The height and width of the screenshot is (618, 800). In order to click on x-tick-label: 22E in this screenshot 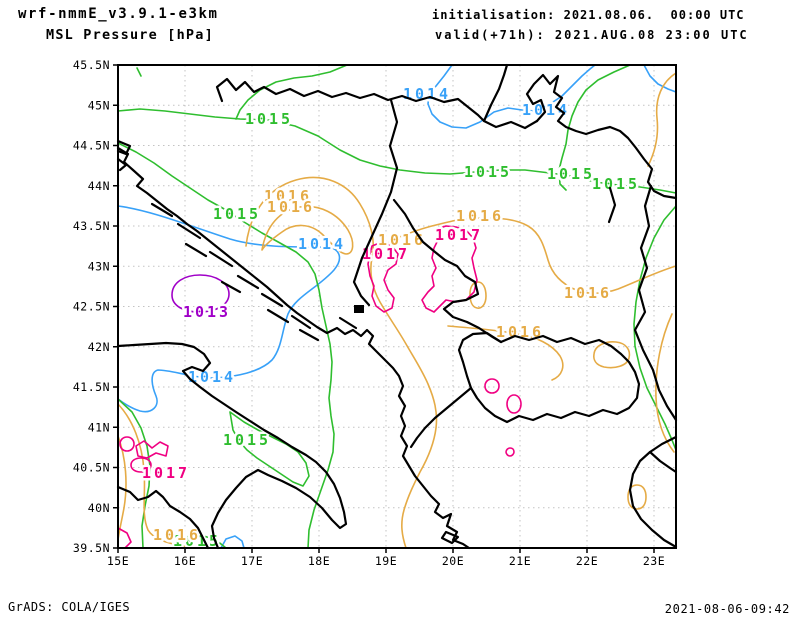, I will do `click(587, 561)`.